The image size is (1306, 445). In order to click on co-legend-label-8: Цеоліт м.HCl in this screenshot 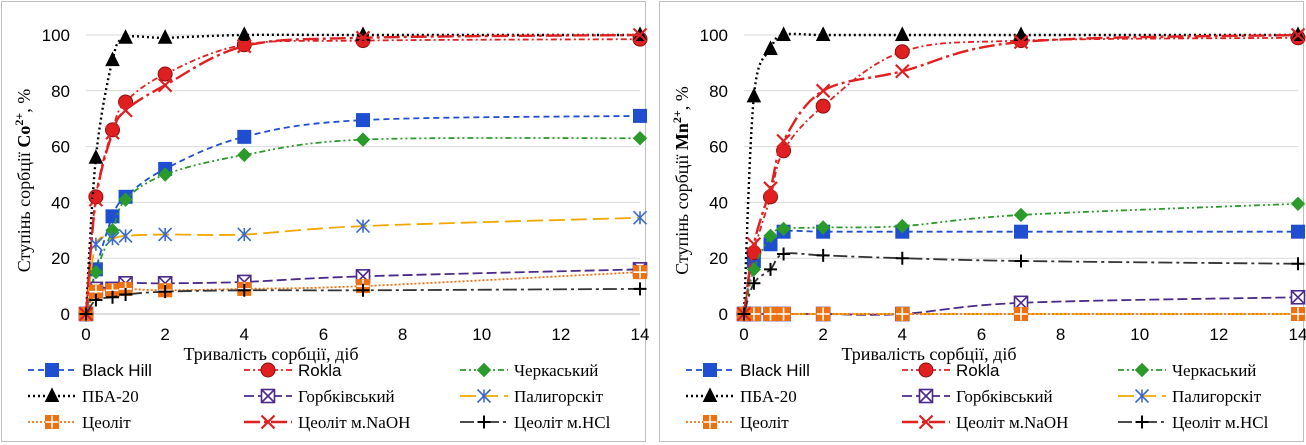, I will do `click(562, 422)`.